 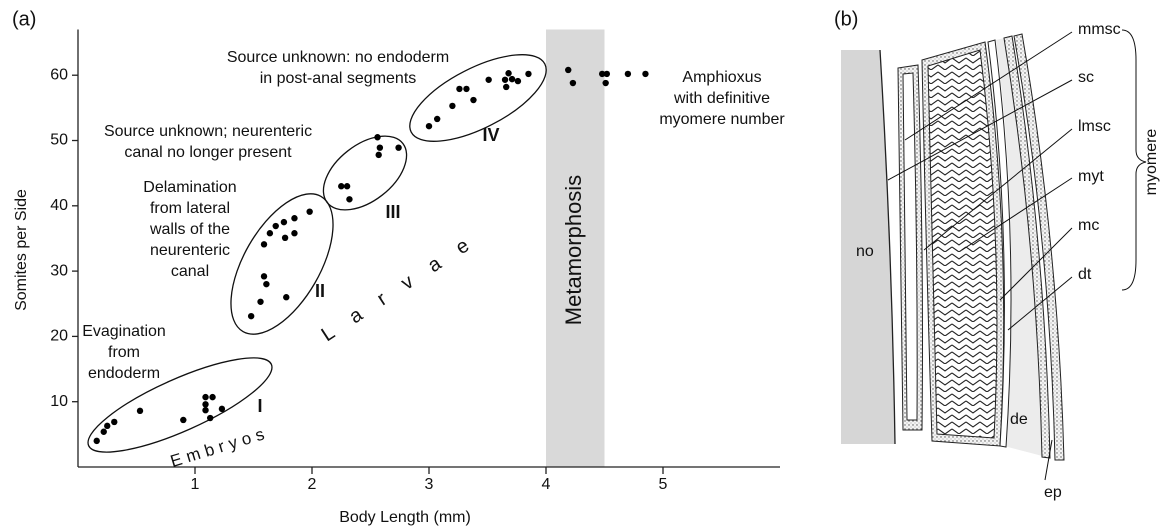 I want to click on x-tick-label: 1, so click(x=195, y=484).